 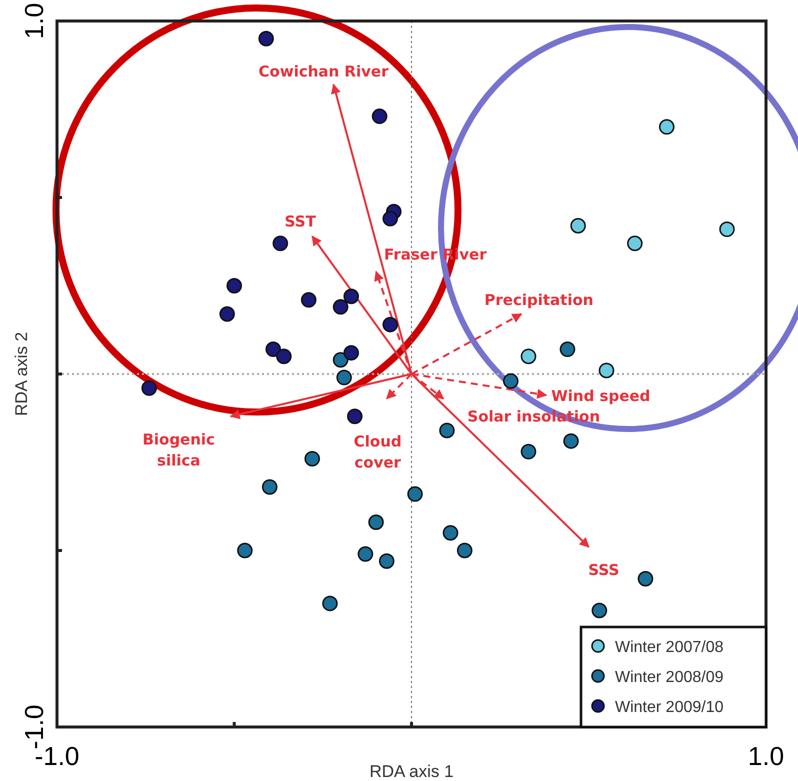 What do you see at coordinates (600, 396) in the screenshot?
I see `series-label: Wind speed` at bounding box center [600, 396].